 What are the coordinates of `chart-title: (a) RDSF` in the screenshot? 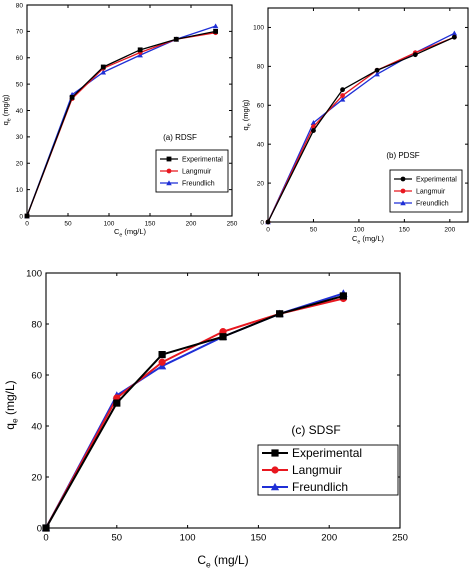 It's located at (180, 137).